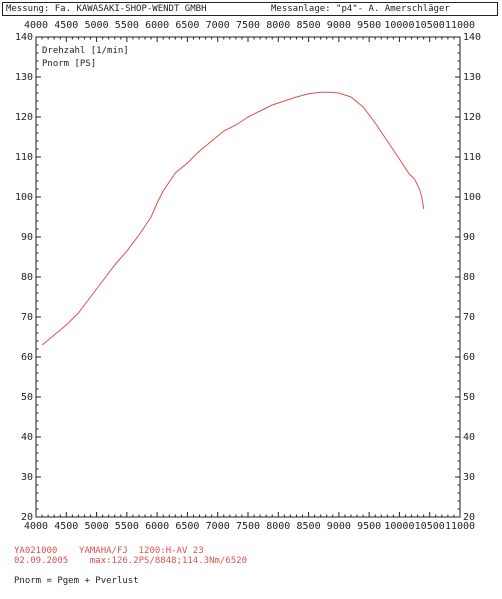 Image resolution: width=502 pixels, height=599 pixels. I want to click on x-tick-label-top: 9000, so click(339, 25).